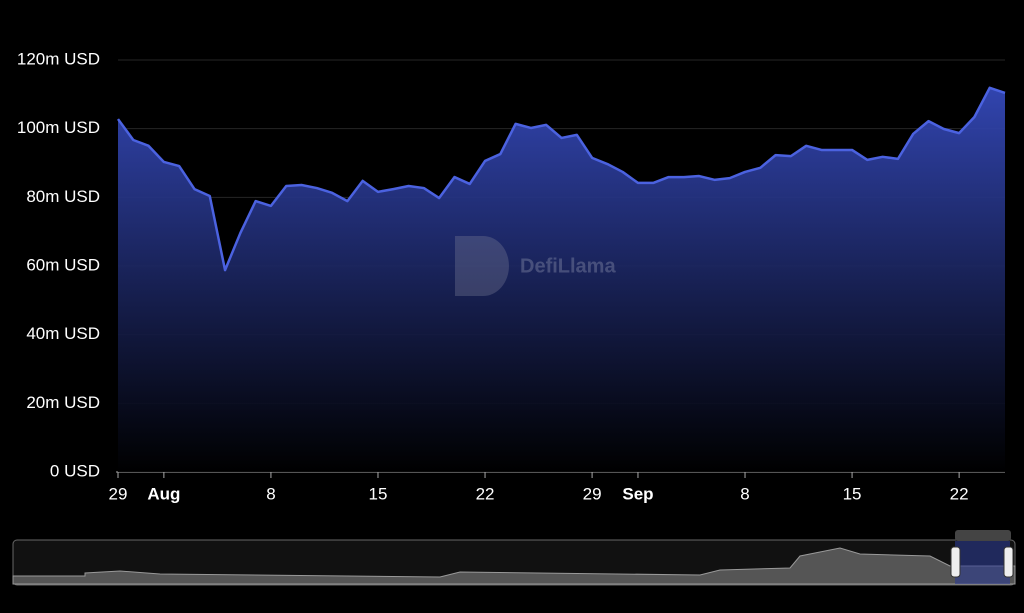 The image size is (1024, 613). I want to click on y-tick-label: 100m USD, so click(58, 127).